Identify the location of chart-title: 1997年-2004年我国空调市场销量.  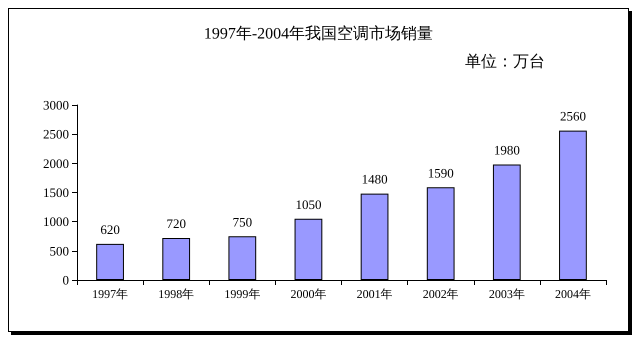
(319, 33).